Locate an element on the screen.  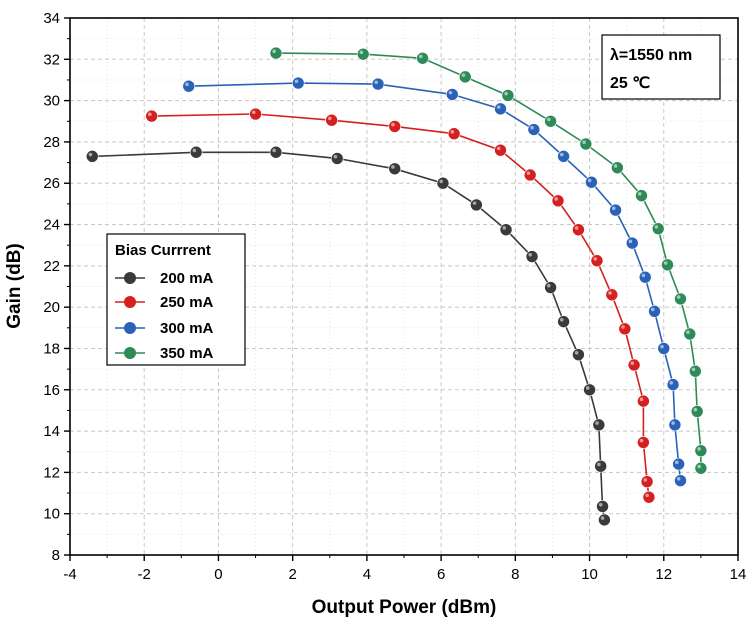
annotation-temperature: 25 ℃ is located at coordinates (630, 83).